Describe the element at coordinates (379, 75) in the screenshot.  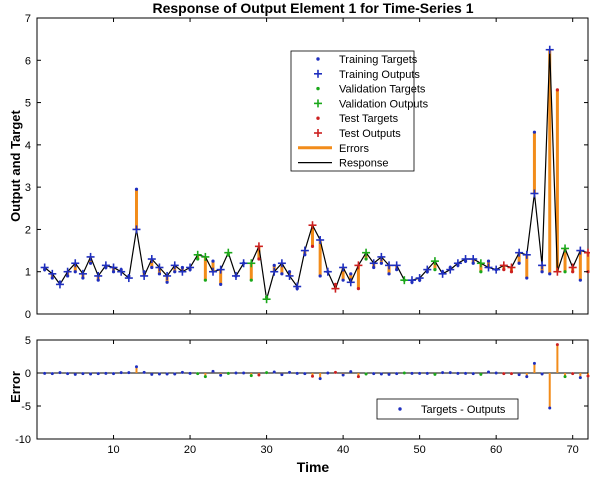
I see `legend-label: Training Outputs` at that location.